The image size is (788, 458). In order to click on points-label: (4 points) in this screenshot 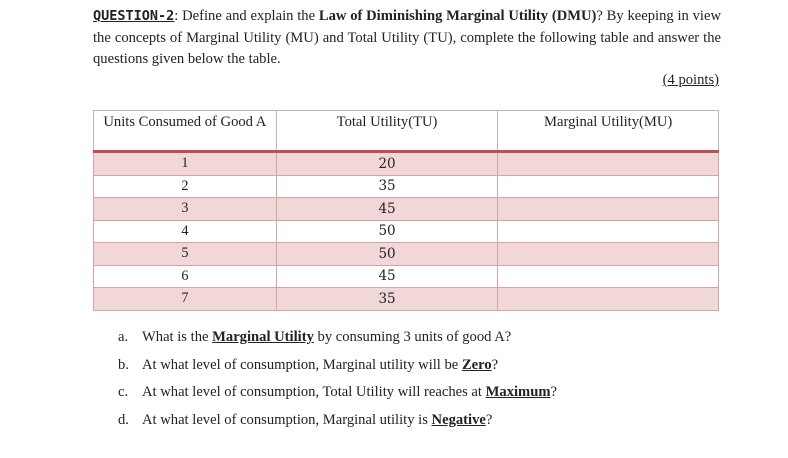, I will do `click(690, 80)`.